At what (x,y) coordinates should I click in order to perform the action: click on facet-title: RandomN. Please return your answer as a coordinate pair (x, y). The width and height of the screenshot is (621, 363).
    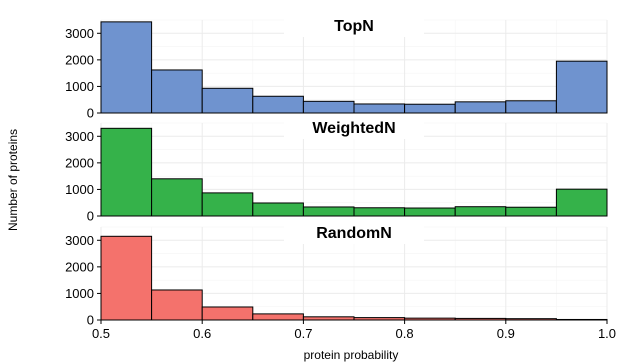
    Looking at the image, I should click on (354, 233).